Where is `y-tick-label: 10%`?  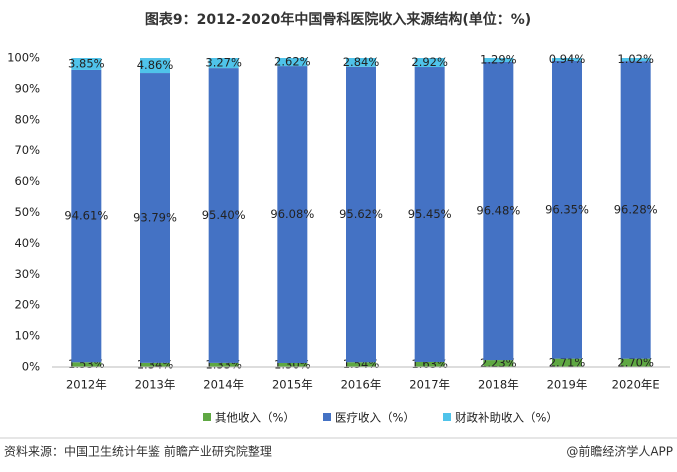
y-tick-label: 10% is located at coordinates (27, 336).